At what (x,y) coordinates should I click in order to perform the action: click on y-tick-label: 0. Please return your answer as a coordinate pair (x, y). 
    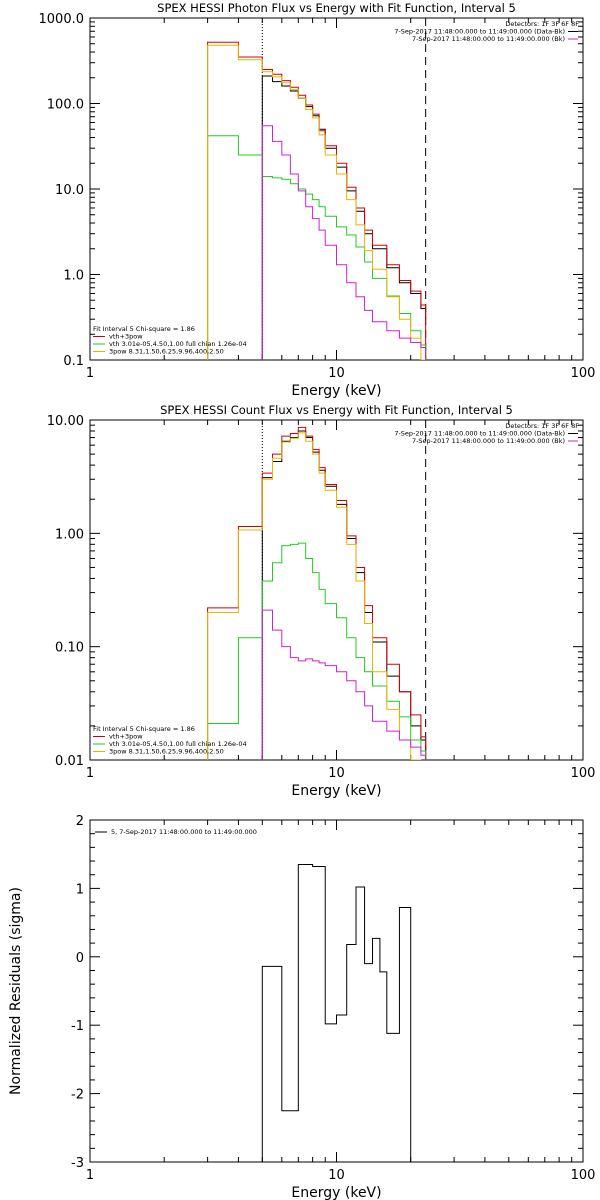
    Looking at the image, I should click on (80, 958).